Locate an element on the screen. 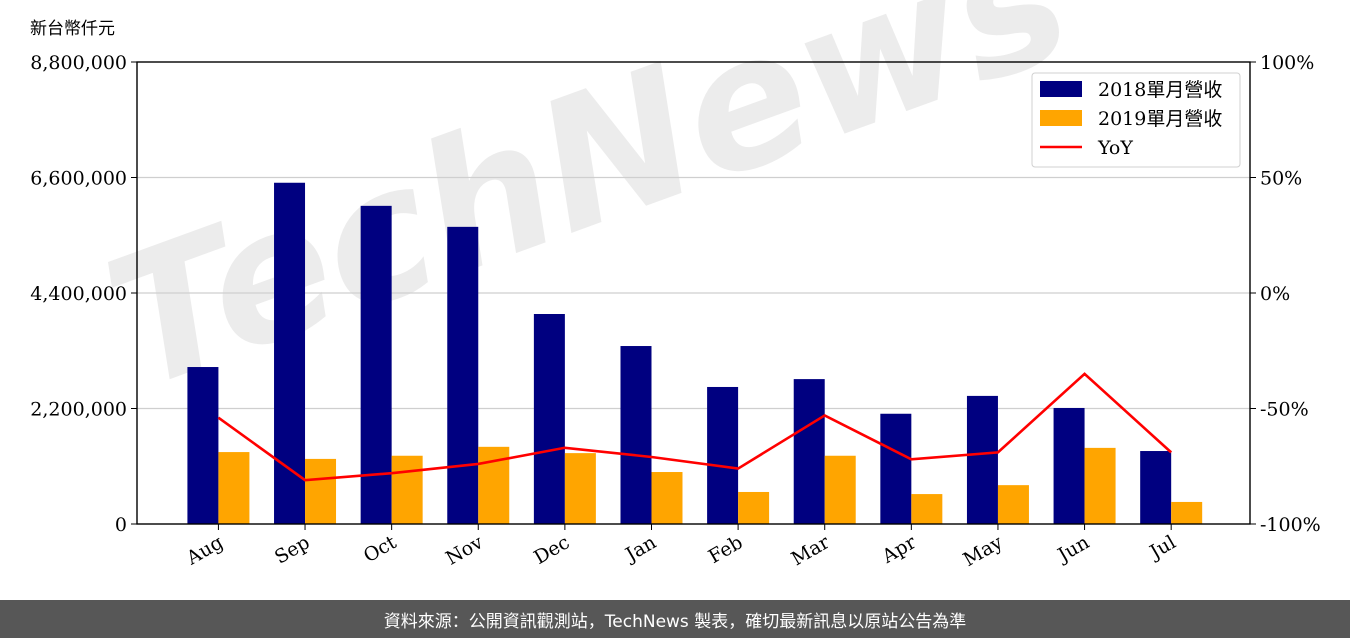 This screenshot has height=638, width=1350. legend-label: 2018單月營收 is located at coordinates (1160, 90).